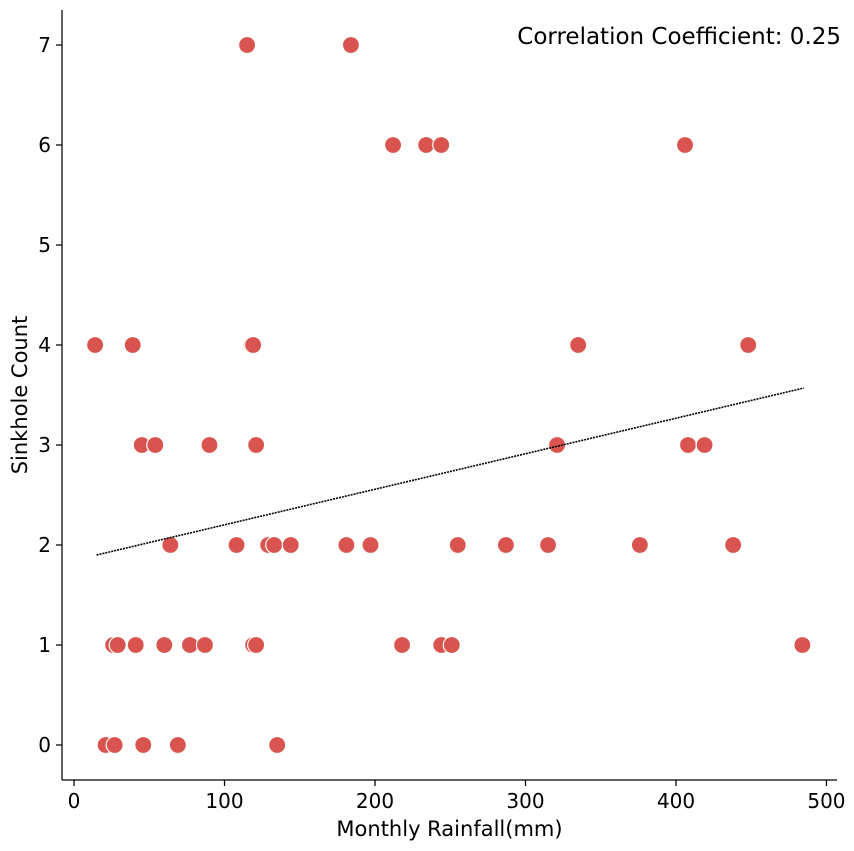 This screenshot has width=854, height=851. What do you see at coordinates (375, 801) in the screenshot?
I see `x-tick-label: 200` at bounding box center [375, 801].